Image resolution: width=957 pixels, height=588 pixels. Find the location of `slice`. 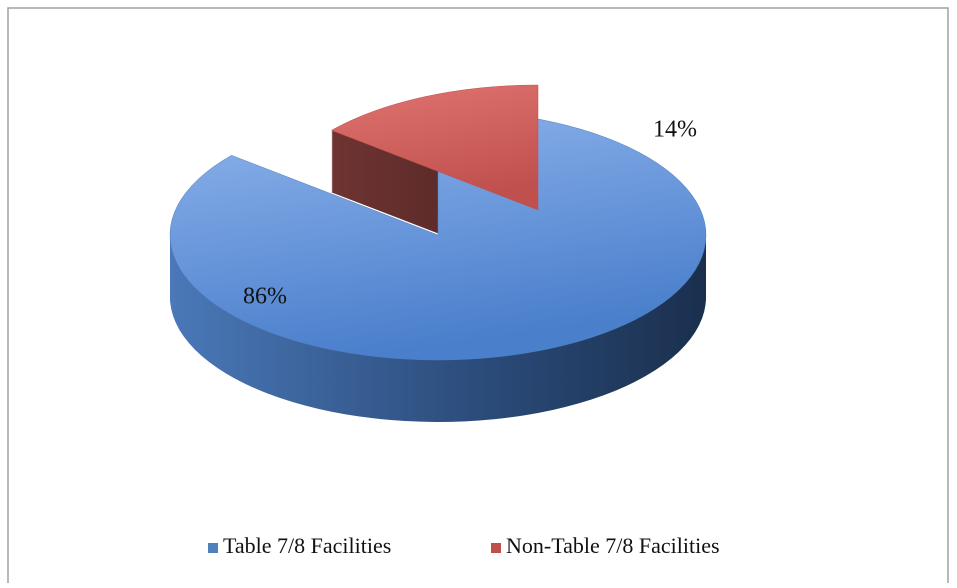

slice is located at coordinates (434, 147).